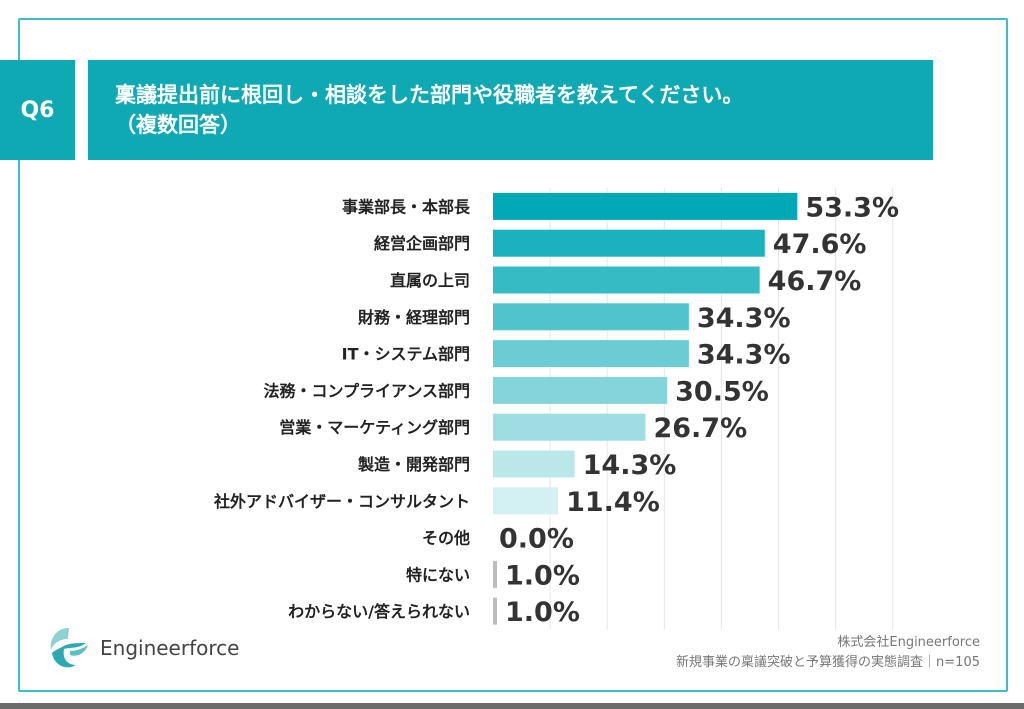  What do you see at coordinates (341, 501) in the screenshot?
I see `category-label: 社外アドバイザー・コンサルタント` at bounding box center [341, 501].